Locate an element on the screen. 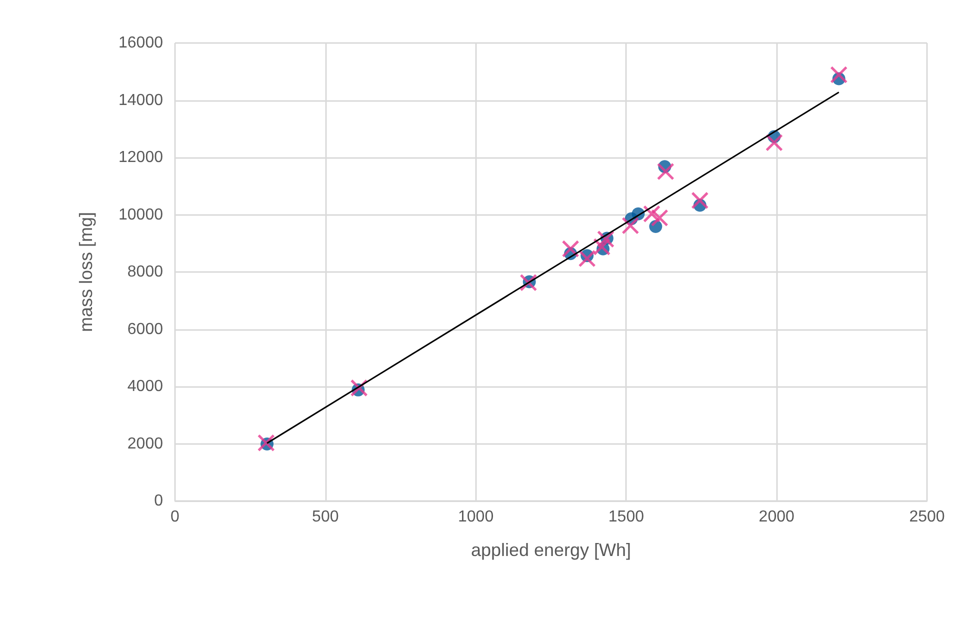 The width and height of the screenshot is (978, 618). y-tick-label: 6000 is located at coordinates (145, 329).